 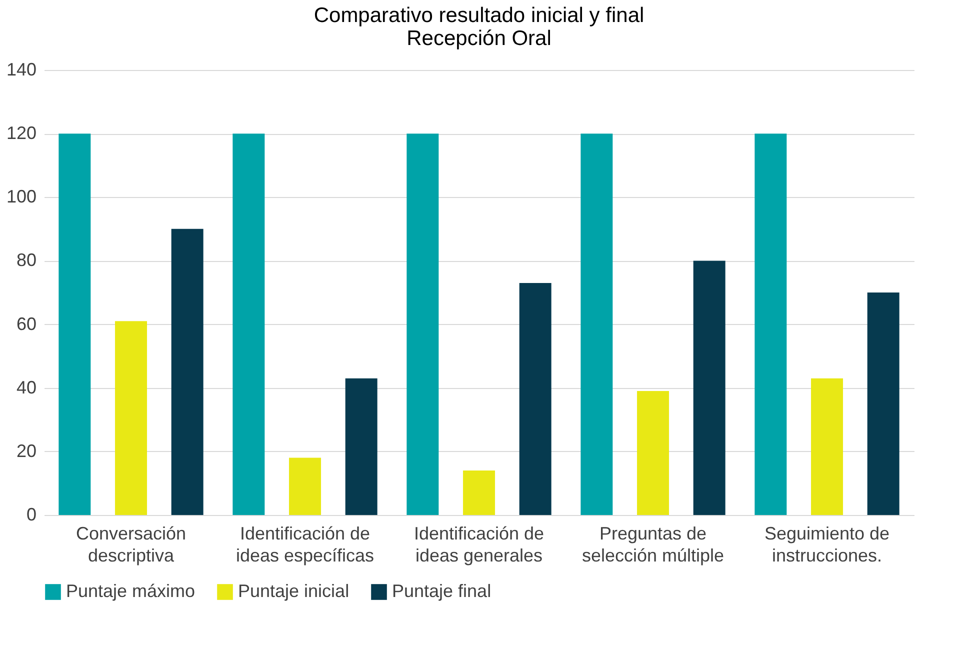 What do you see at coordinates (827, 545) in the screenshot?
I see `x-tick-label: Seguimiento de instrucciones.` at bounding box center [827, 545].